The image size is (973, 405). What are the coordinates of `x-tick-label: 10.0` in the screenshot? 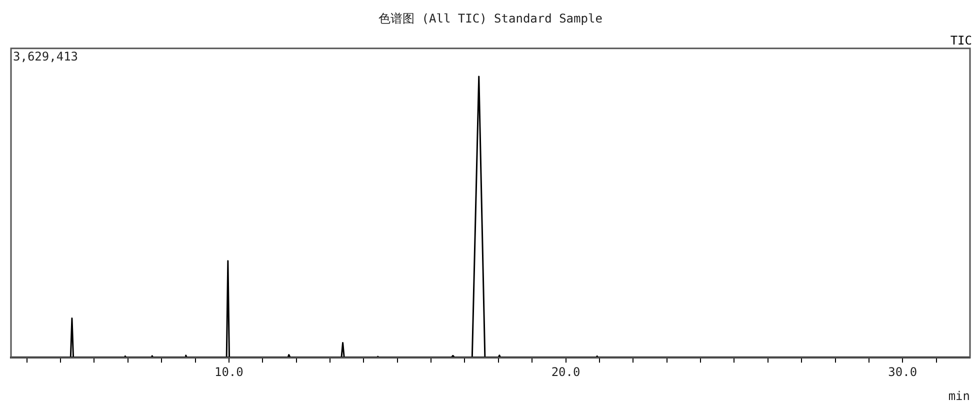 It's located at (229, 371).